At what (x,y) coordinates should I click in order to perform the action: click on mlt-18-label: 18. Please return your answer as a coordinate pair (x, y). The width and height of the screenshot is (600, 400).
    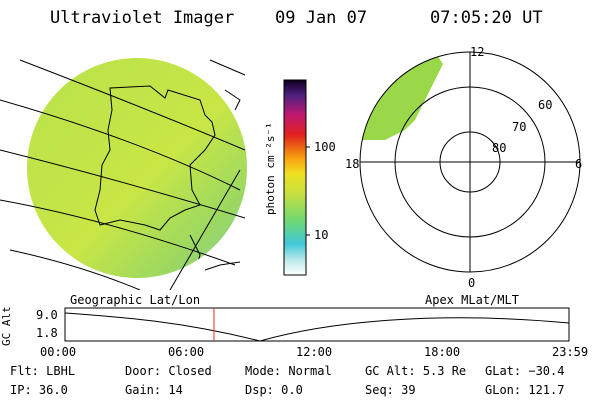
    Looking at the image, I should click on (352, 164).